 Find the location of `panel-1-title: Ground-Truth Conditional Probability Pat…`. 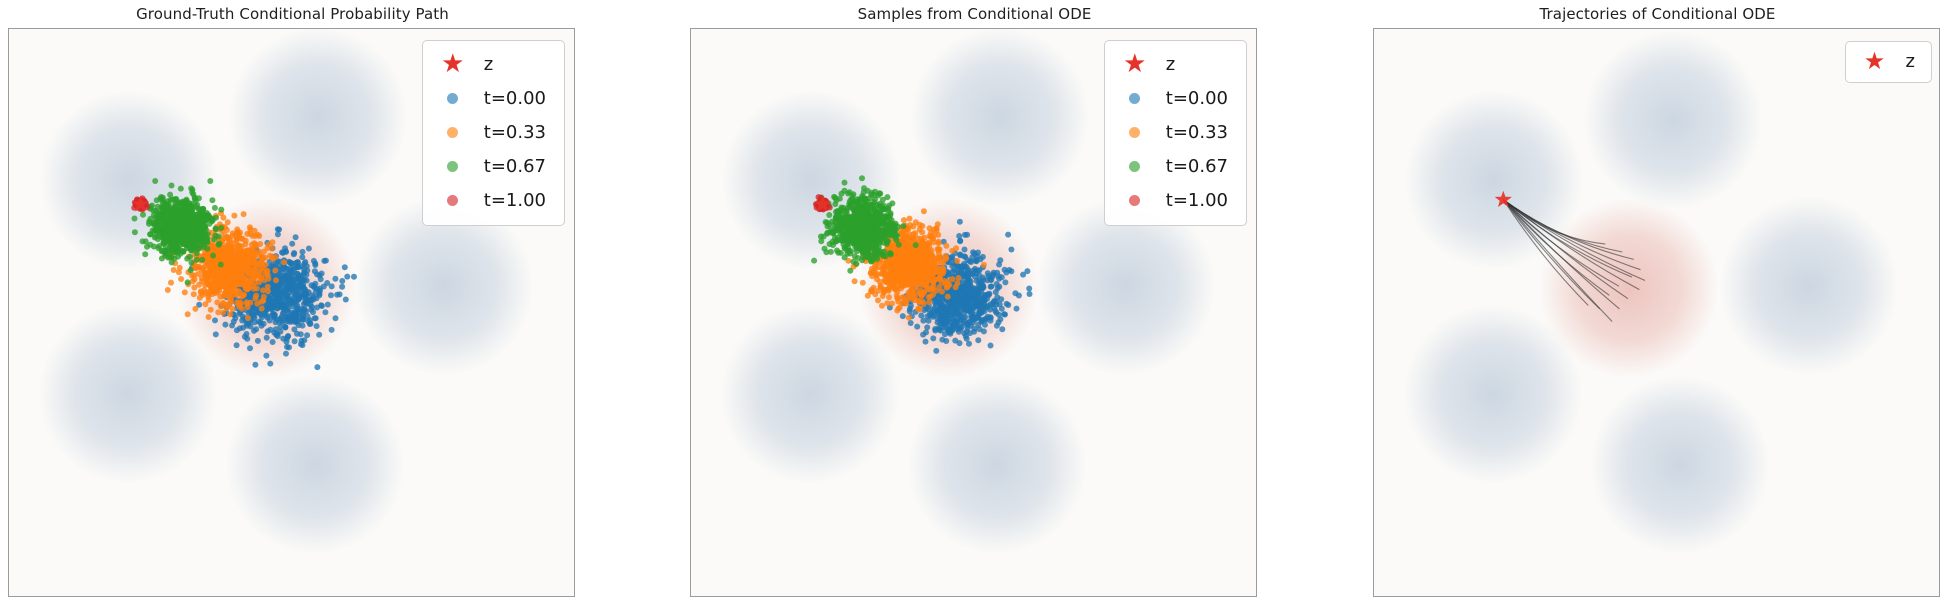

panel-1-title: Ground-Truth Conditional Probability Pat… is located at coordinates (292, 14).